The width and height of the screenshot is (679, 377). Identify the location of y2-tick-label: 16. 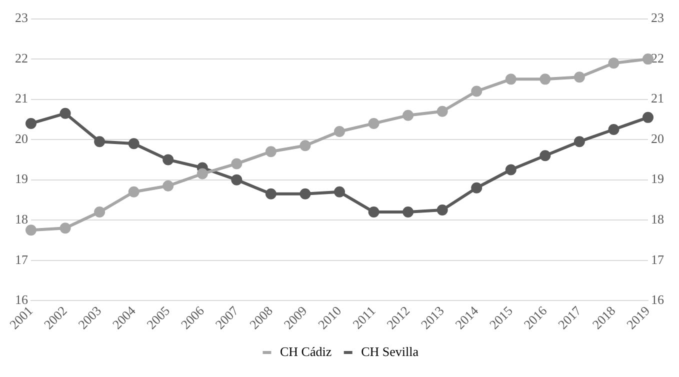
(657, 300).